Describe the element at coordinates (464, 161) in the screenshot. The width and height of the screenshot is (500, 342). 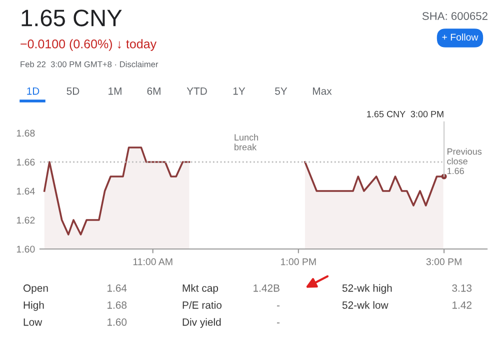
I see `ref-line-label: Previous close 1.66` at that location.